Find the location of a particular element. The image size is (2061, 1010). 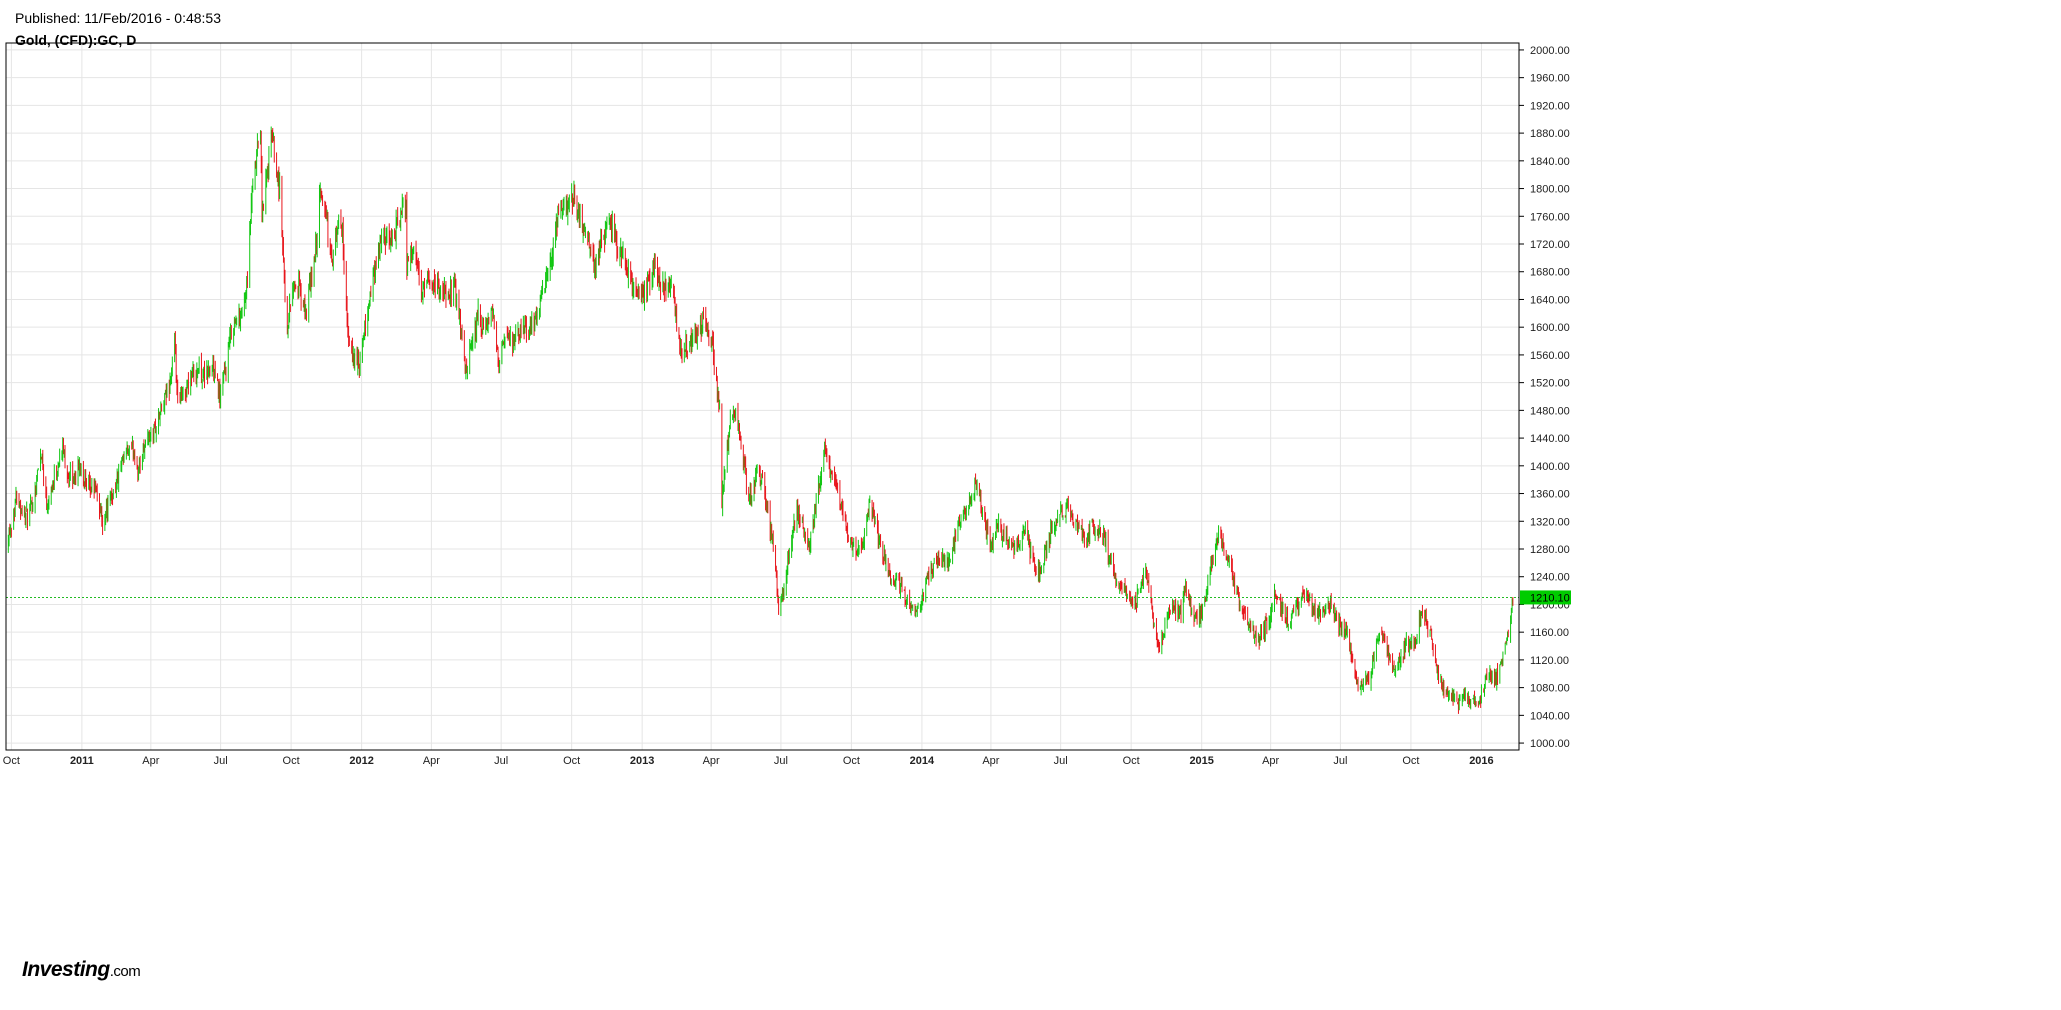

y-tick-label: 1600.00 is located at coordinates (1550, 328).